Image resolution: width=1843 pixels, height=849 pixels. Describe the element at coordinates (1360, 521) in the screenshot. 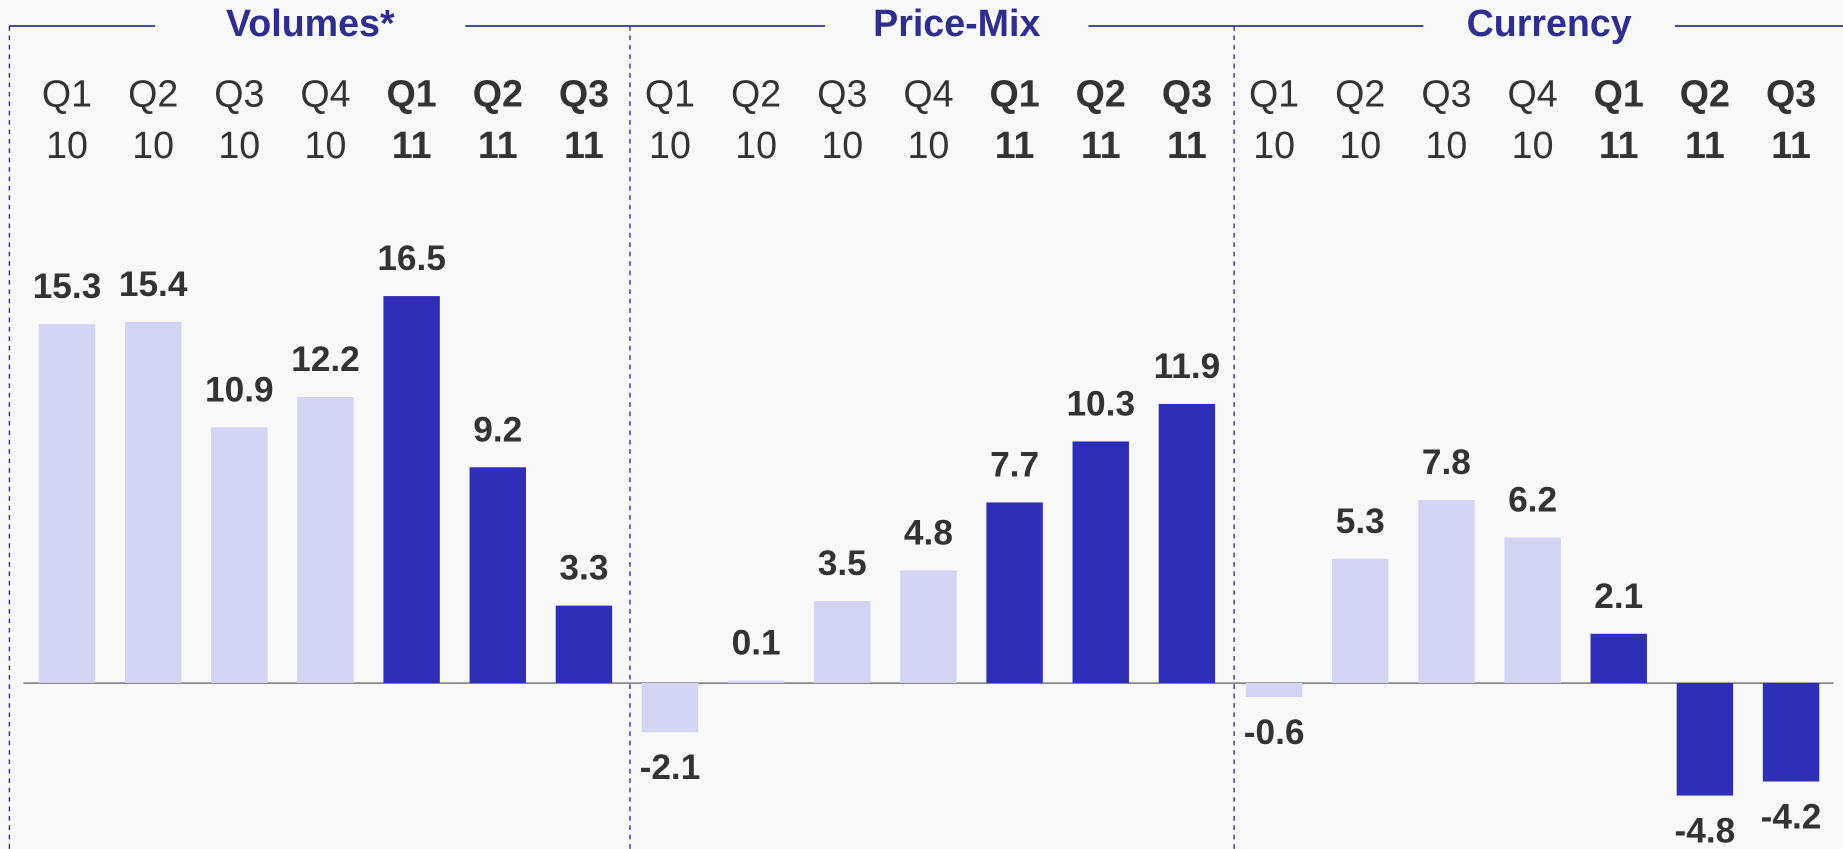

I see `data-label: 5.3` at that location.